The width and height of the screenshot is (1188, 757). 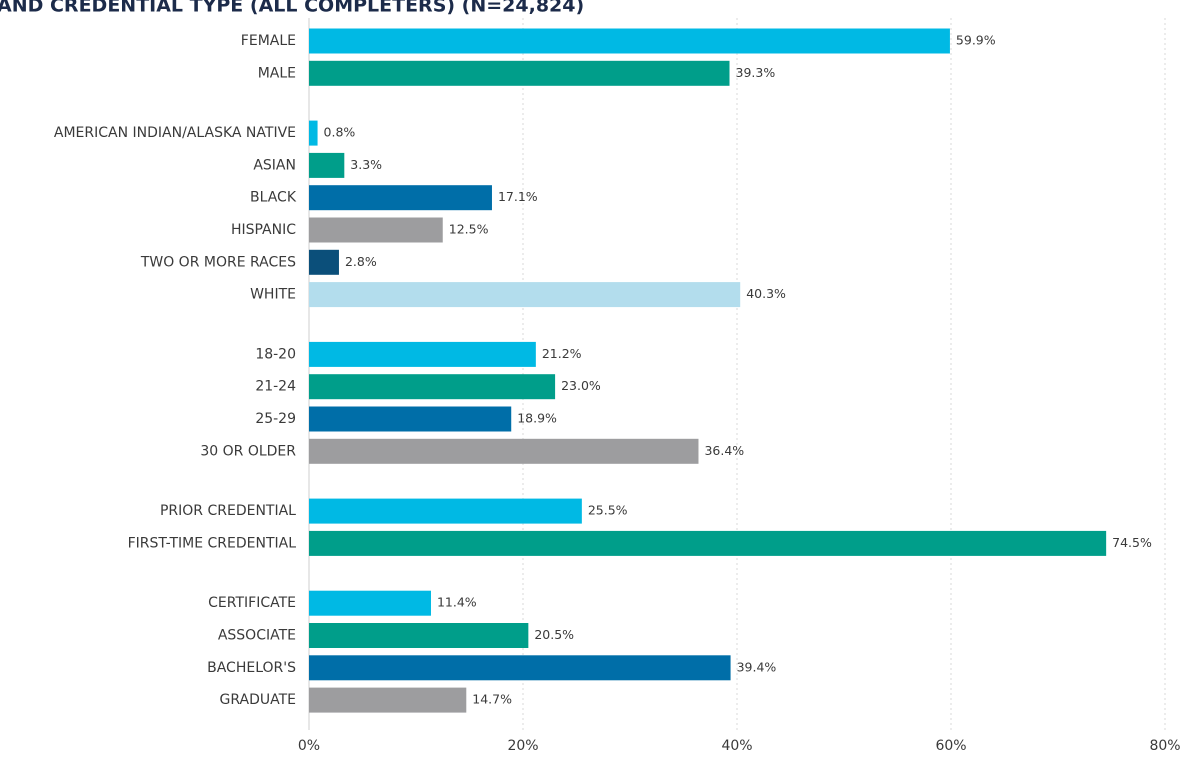 What do you see at coordinates (277, 73) in the screenshot?
I see `category-label: MALE` at bounding box center [277, 73].